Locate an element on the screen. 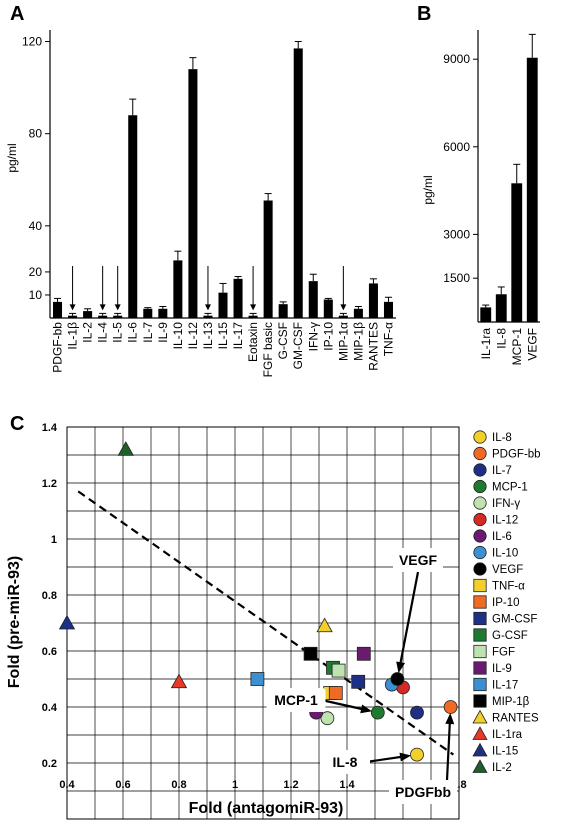 Image resolution: width=567 pixels, height=828 pixels. bar-eotaxin is located at coordinates (253, 316).